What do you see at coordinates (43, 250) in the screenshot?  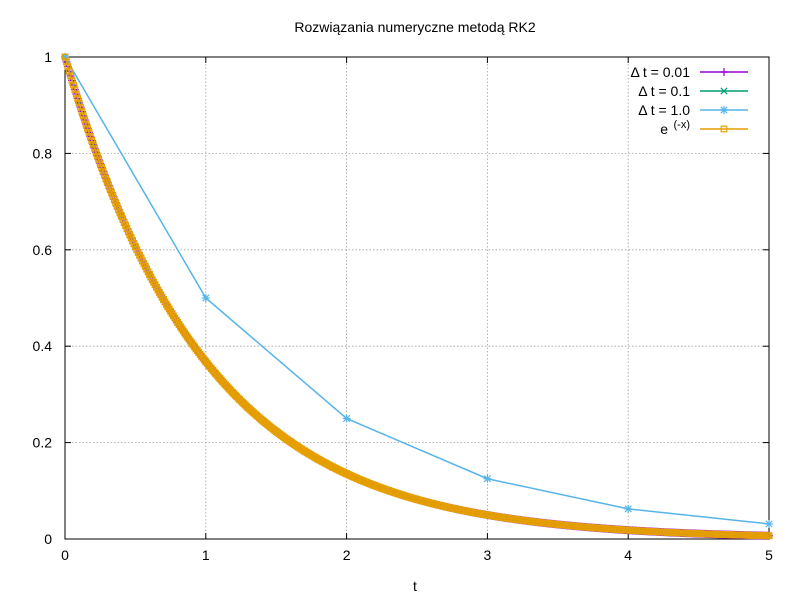 I see `y-tick-label: 0.6` at bounding box center [43, 250].